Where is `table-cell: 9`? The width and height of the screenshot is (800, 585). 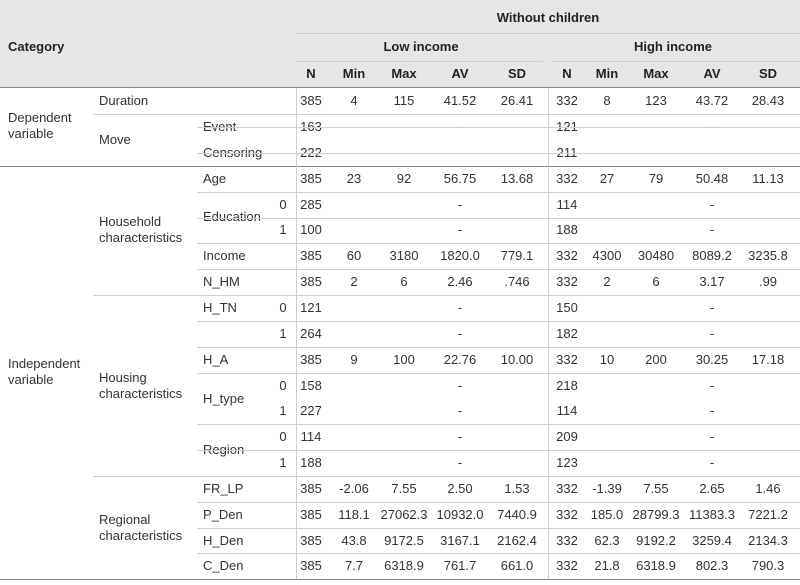 table-cell: 9 is located at coordinates (354, 359).